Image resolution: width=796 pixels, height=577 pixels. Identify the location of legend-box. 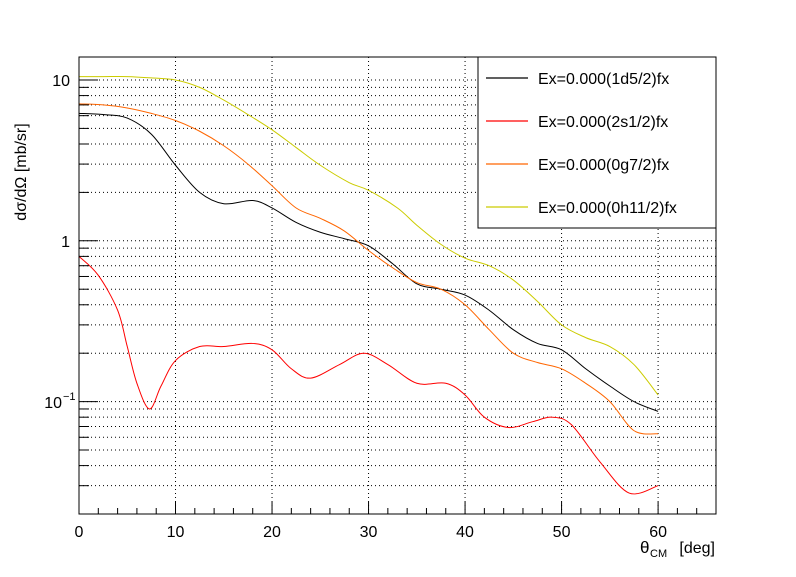
(597, 142).